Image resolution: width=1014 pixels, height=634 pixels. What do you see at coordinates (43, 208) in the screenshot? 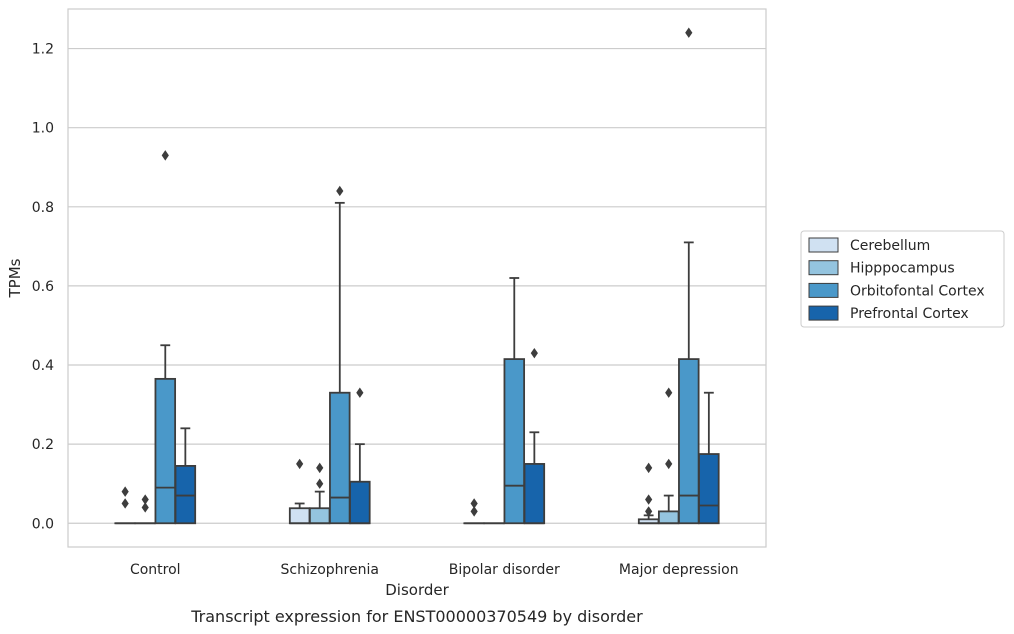
I see `y-tick-label: 0.8` at bounding box center [43, 208].